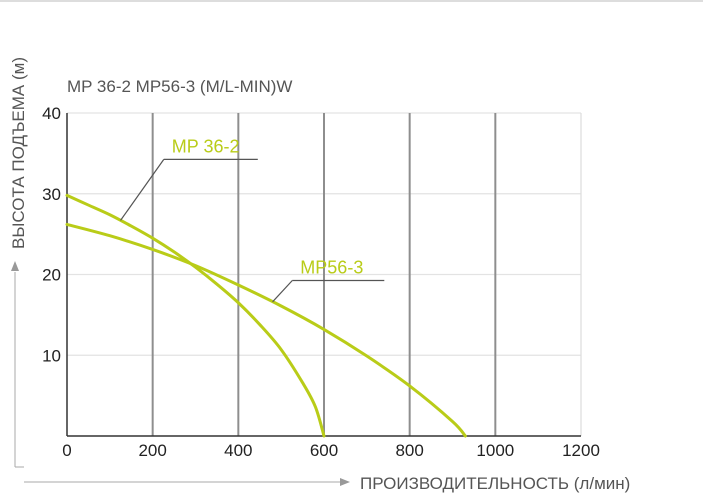 The height and width of the screenshot is (495, 703). I want to click on chart-subtitle: MP 36-2 MP56-3 (M/L-MIN)W, so click(179, 86).